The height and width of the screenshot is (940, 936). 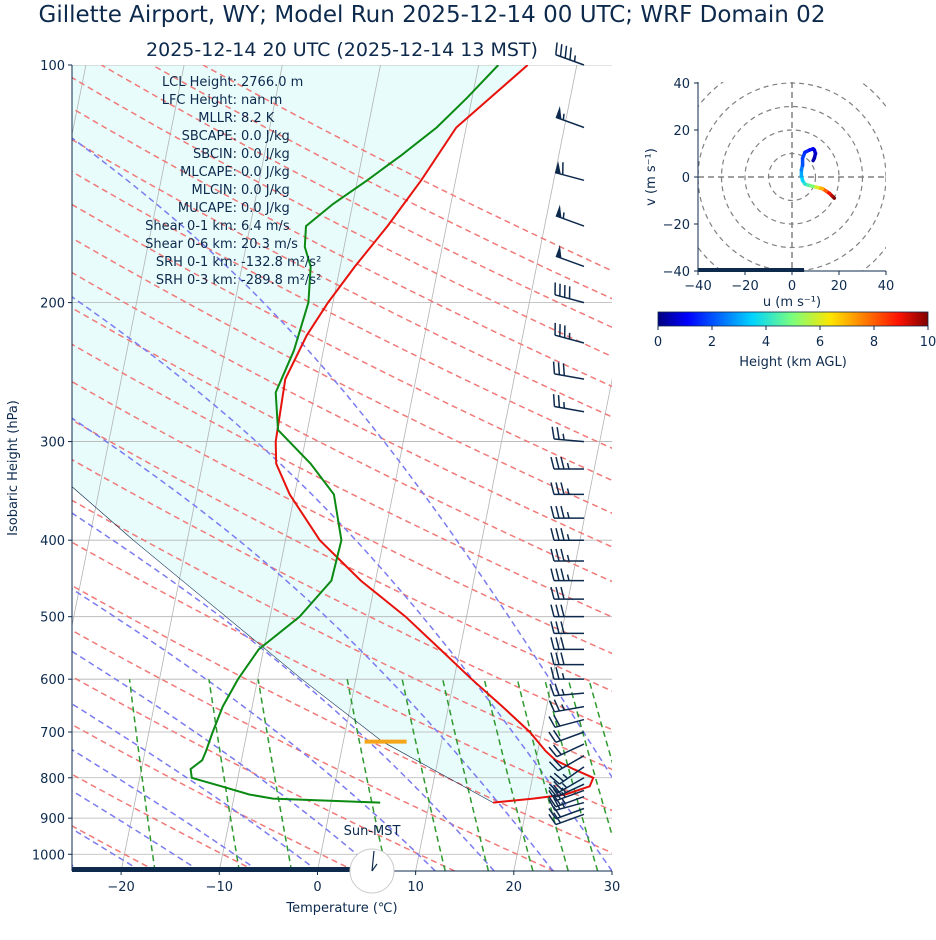 I want to click on stability-index-value: -132.8 m²/s², so click(x=281, y=262).